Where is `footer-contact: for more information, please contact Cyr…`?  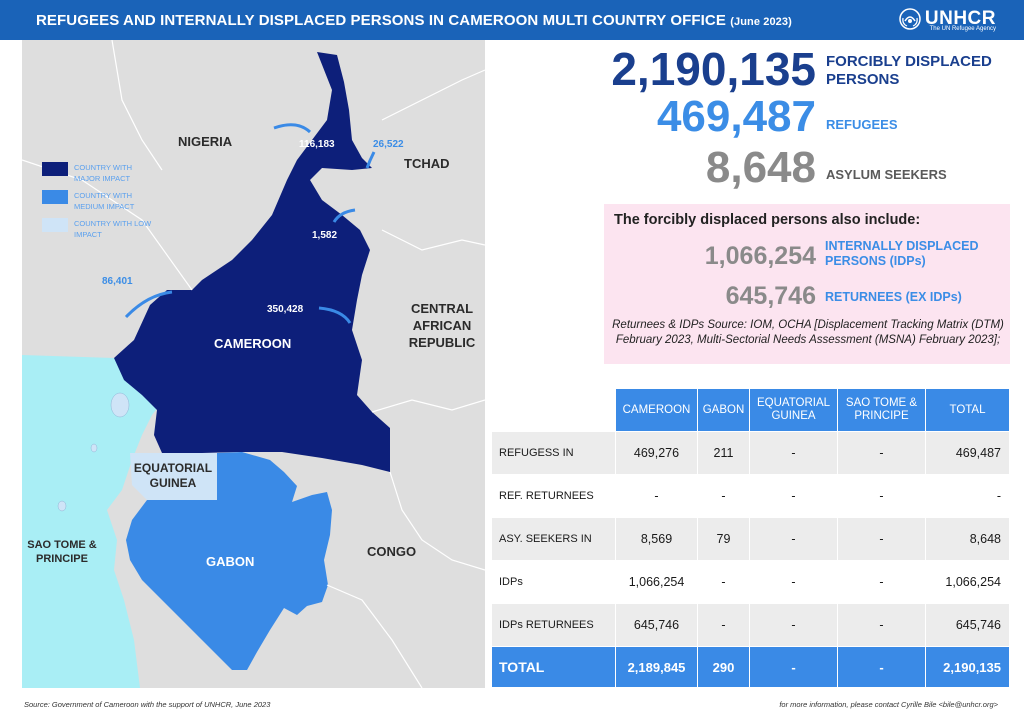 footer-contact: for more information, please contact Cyr… is located at coordinates (888, 704).